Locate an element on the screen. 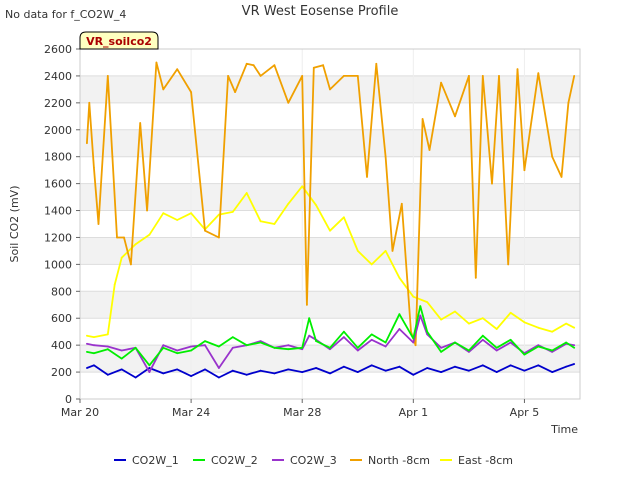 The height and width of the screenshot is (480, 640). x-tick-label: Mar 20 is located at coordinates (80, 412).